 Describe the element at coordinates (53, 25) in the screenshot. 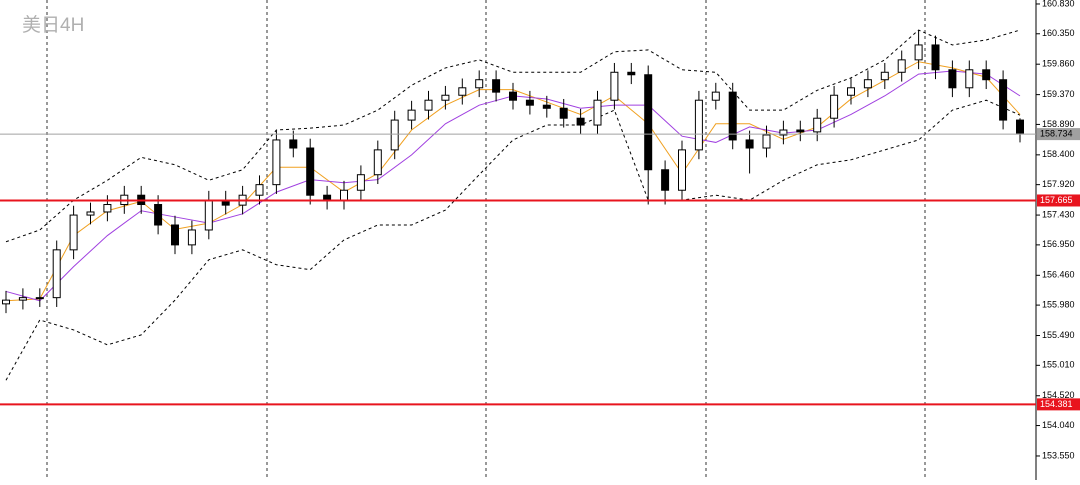

I see `chart-title: 美日4H` at that location.